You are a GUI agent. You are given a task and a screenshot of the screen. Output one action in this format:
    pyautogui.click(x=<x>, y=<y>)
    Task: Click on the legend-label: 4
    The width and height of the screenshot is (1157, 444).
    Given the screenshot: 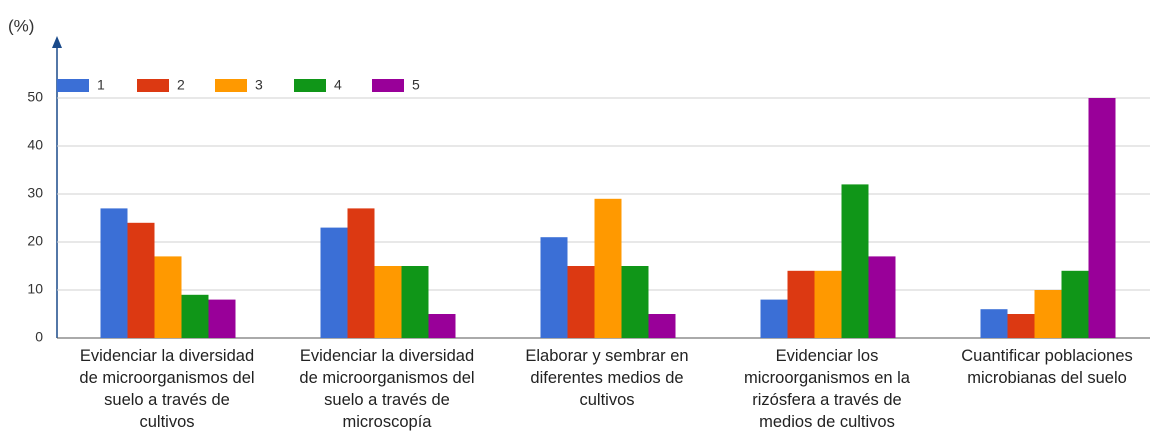 What is the action you would take?
    pyautogui.click(x=338, y=85)
    